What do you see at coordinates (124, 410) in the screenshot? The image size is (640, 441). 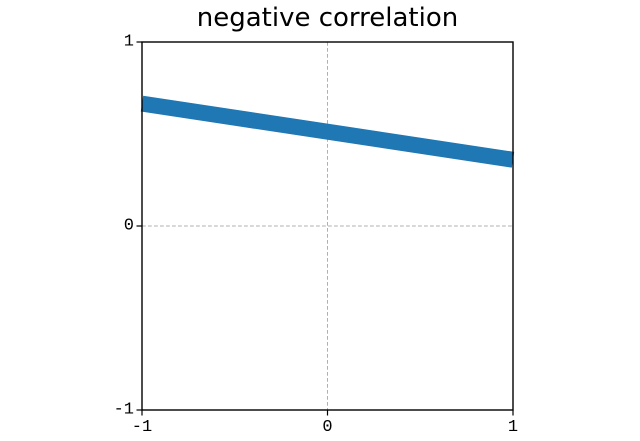 I see `y-tick-label: -1` at bounding box center [124, 410].